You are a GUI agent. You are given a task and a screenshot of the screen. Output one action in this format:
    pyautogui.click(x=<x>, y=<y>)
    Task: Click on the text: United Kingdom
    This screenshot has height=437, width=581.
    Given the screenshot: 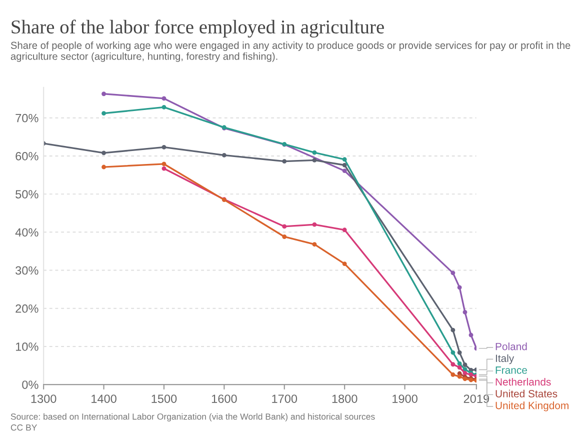 What is the action you would take?
    pyautogui.click(x=532, y=407)
    